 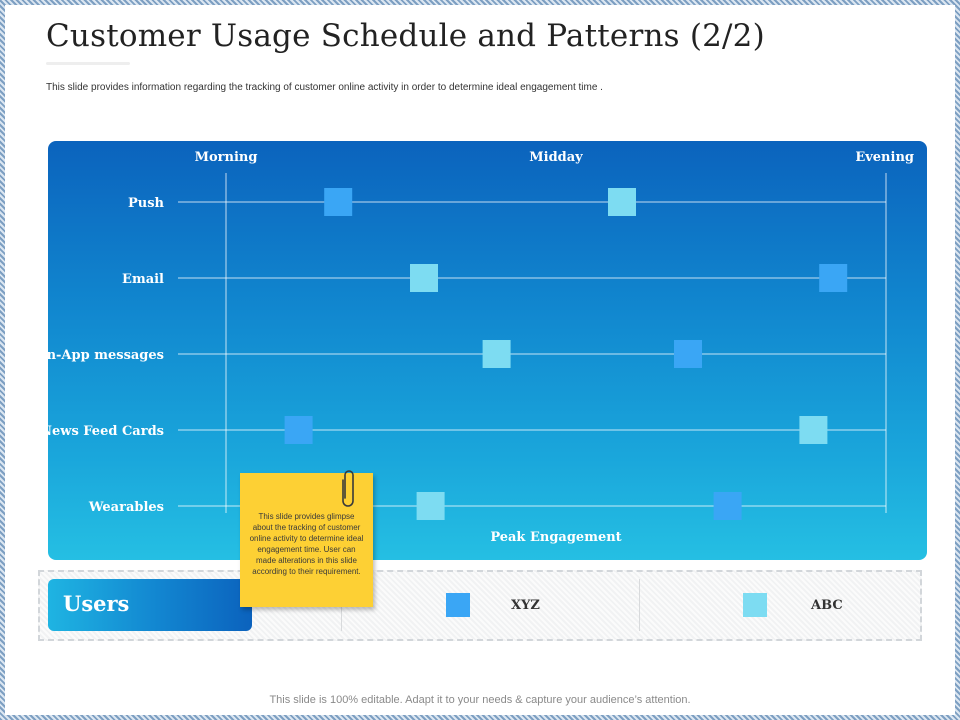 I want to click on users-panel: Users, so click(x=150, y=605).